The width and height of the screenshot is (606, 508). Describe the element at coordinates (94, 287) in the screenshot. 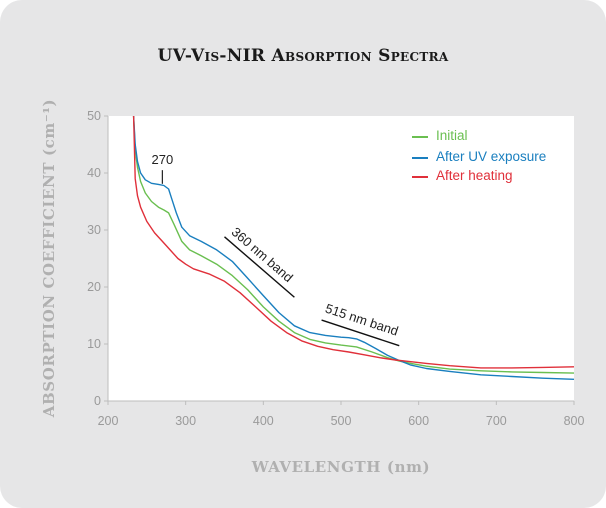

I see `y-tick-label: 20` at that location.